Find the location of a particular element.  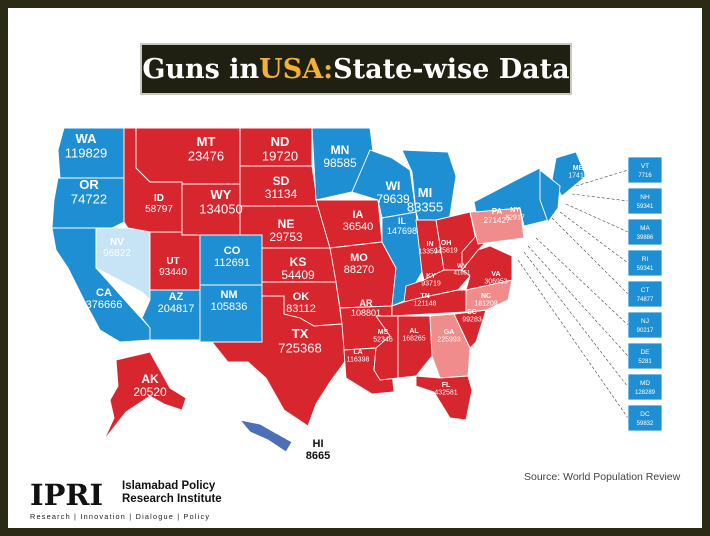

state-value: 225993 is located at coordinates (448, 340).